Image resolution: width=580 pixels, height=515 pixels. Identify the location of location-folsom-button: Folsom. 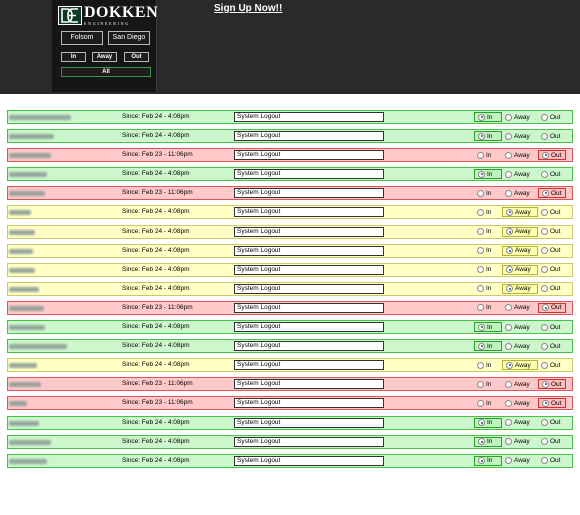
(82, 38).